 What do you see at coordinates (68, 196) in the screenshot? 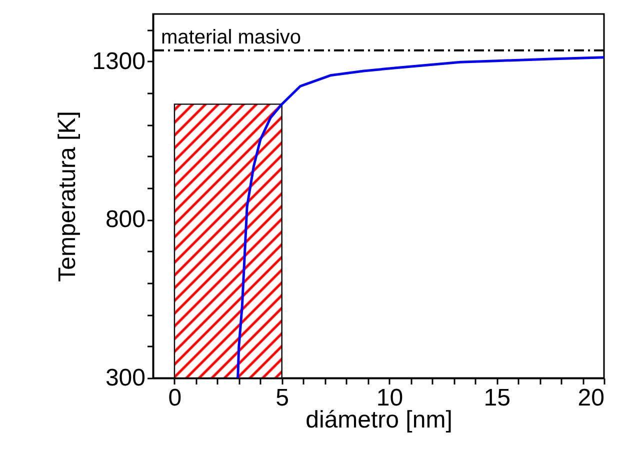
I see `y-axis-title: Temperatura [K]` at bounding box center [68, 196].